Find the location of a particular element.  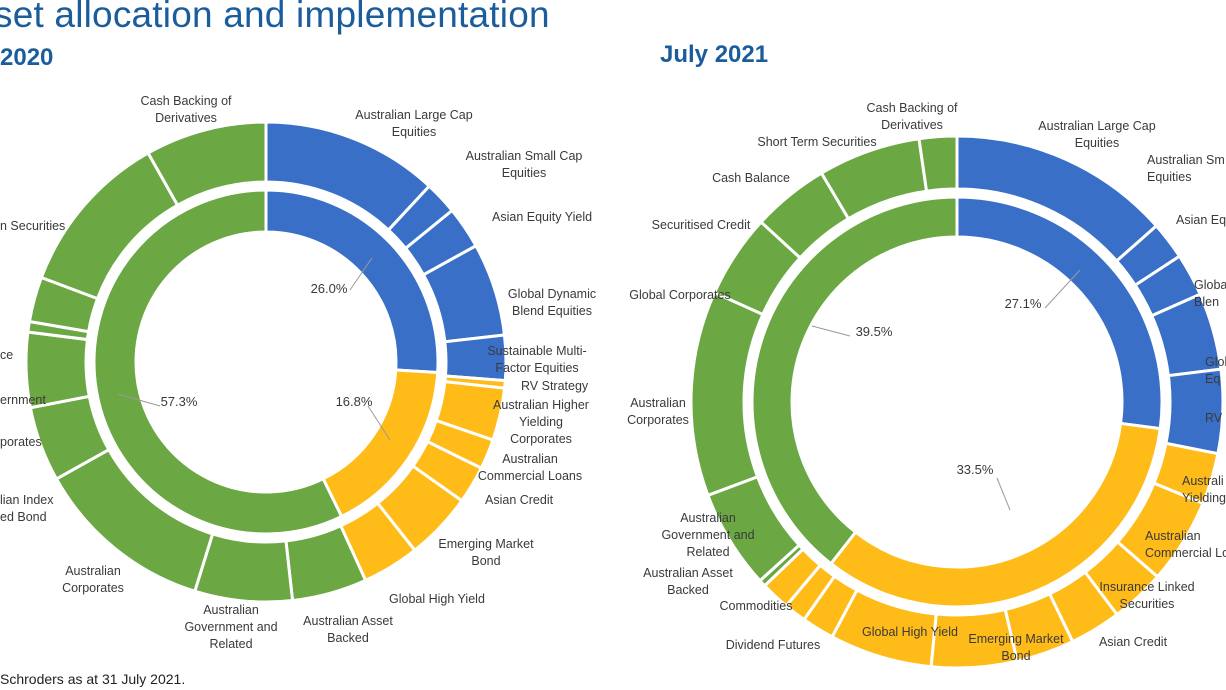

category-label-glob-eq: GlobEq is located at coordinates (1215, 370).